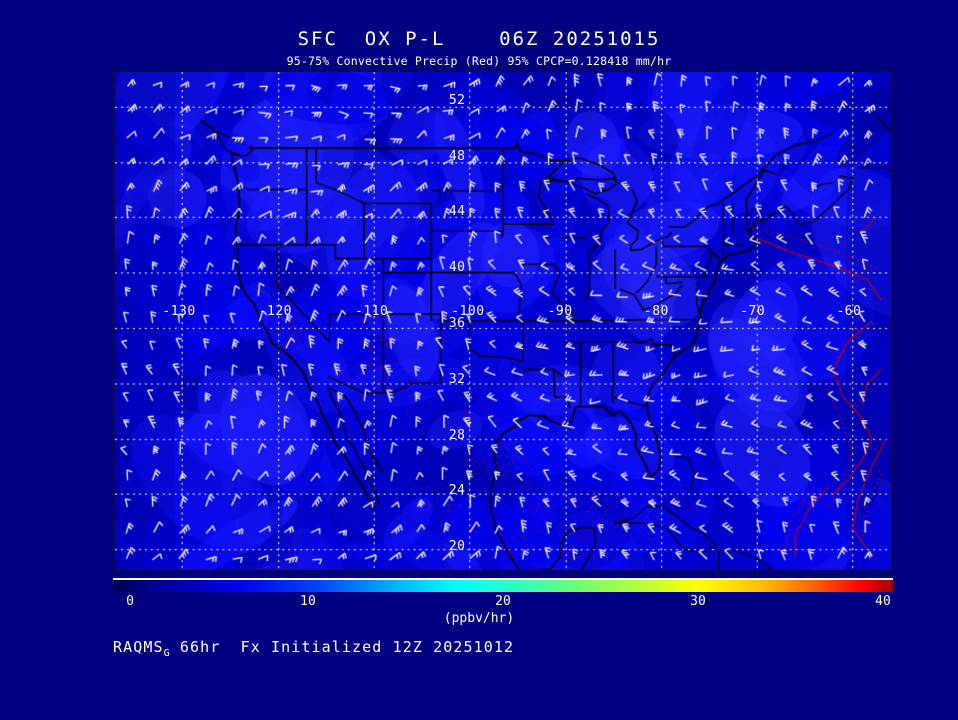 Image resolution: width=958 pixels, height=720 pixels. I want to click on colorbar-gradient, so click(503, 586).